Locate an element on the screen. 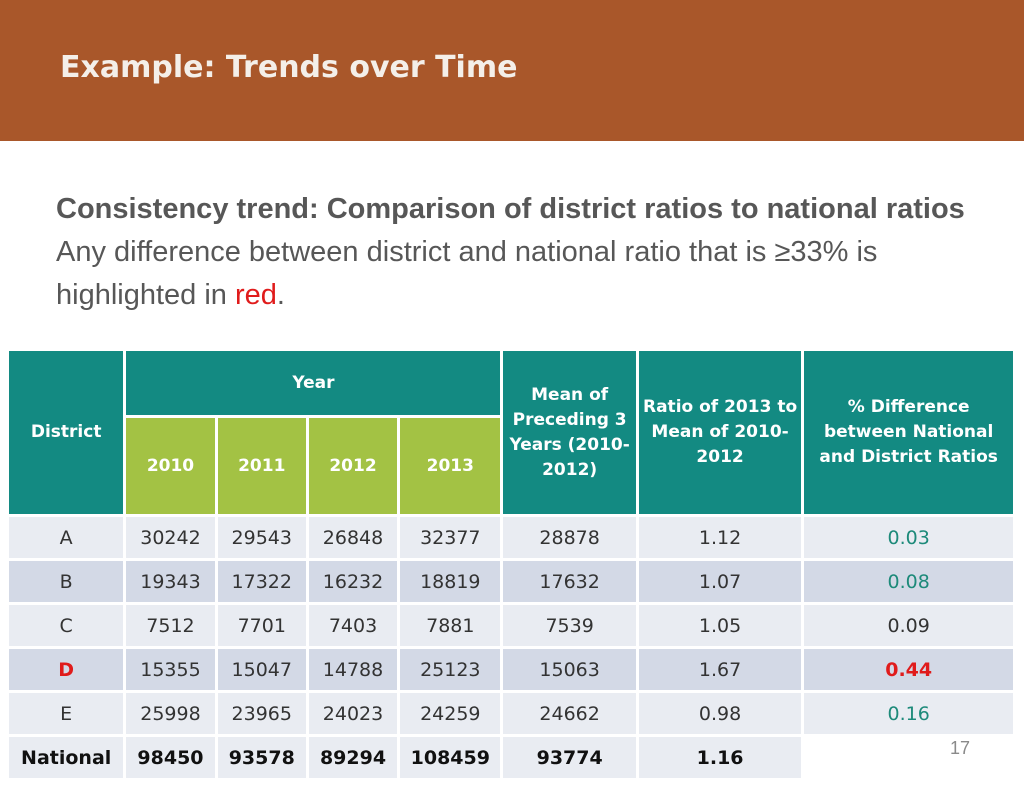  district-cell: D is located at coordinates (66, 669).